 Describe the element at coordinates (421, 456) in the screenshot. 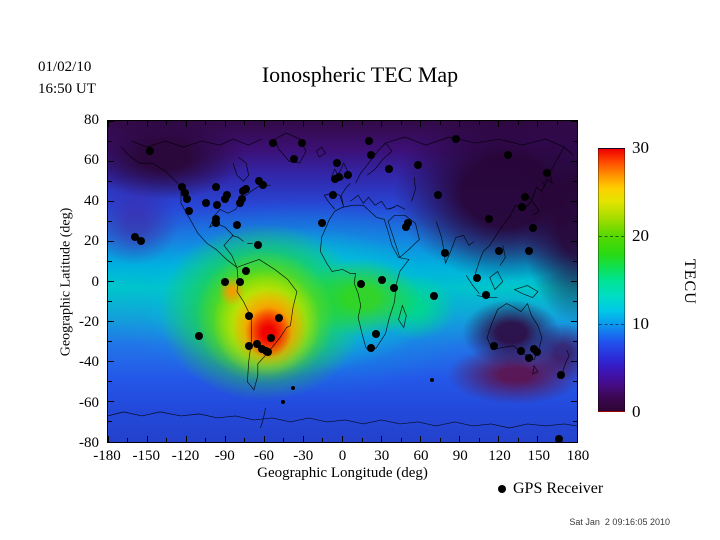

I see `x-tick-label: 60` at that location.